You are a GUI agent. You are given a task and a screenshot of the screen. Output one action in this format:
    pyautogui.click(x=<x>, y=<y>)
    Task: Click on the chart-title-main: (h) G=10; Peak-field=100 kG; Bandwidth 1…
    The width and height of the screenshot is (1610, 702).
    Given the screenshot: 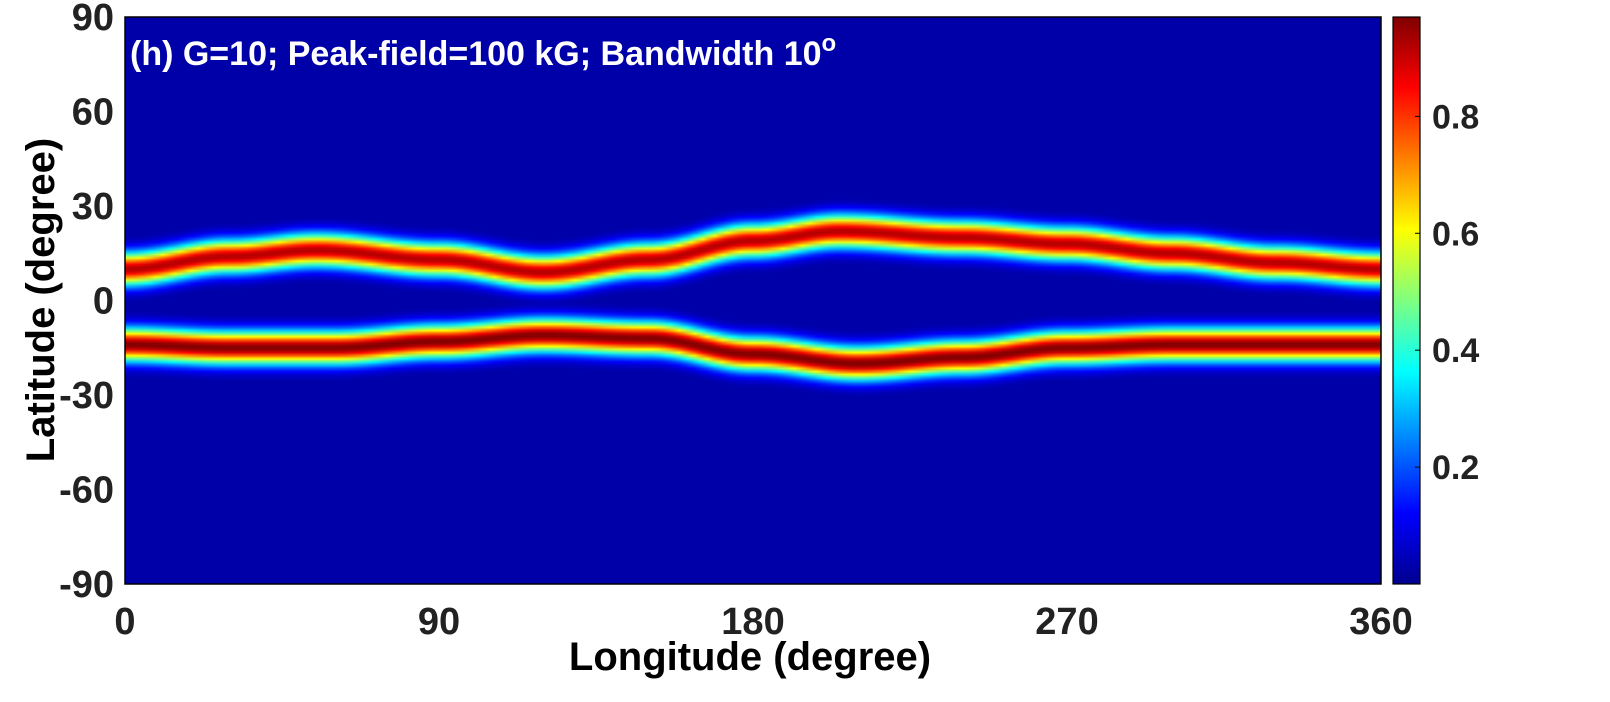 What is the action you would take?
    pyautogui.click(x=476, y=54)
    